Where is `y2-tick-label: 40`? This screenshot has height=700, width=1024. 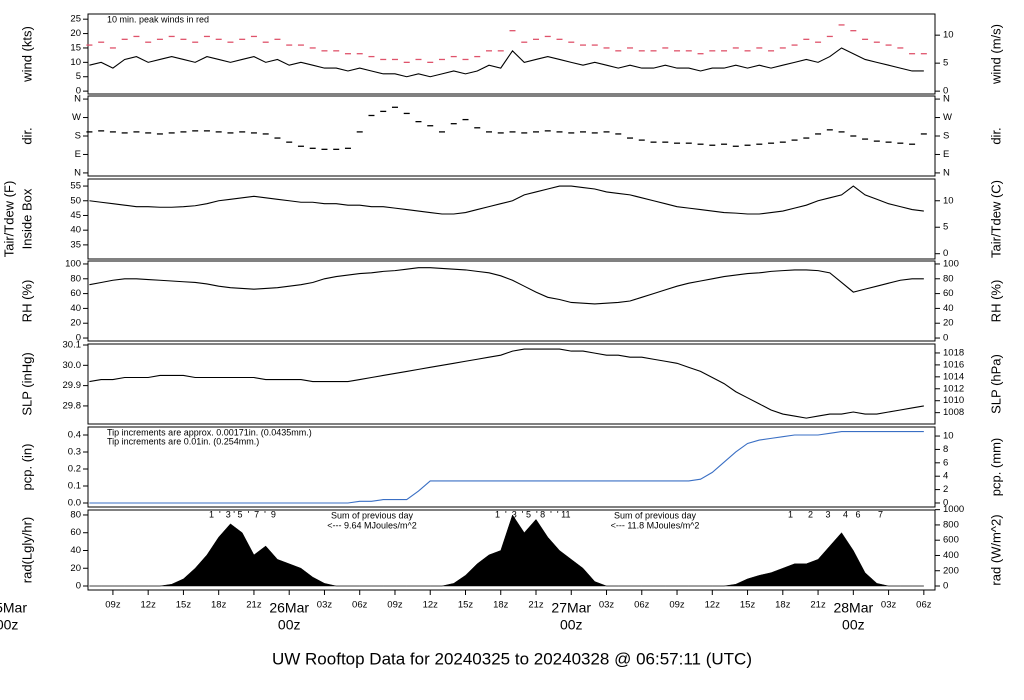 y2-tick-label: 40 is located at coordinates (948, 308).